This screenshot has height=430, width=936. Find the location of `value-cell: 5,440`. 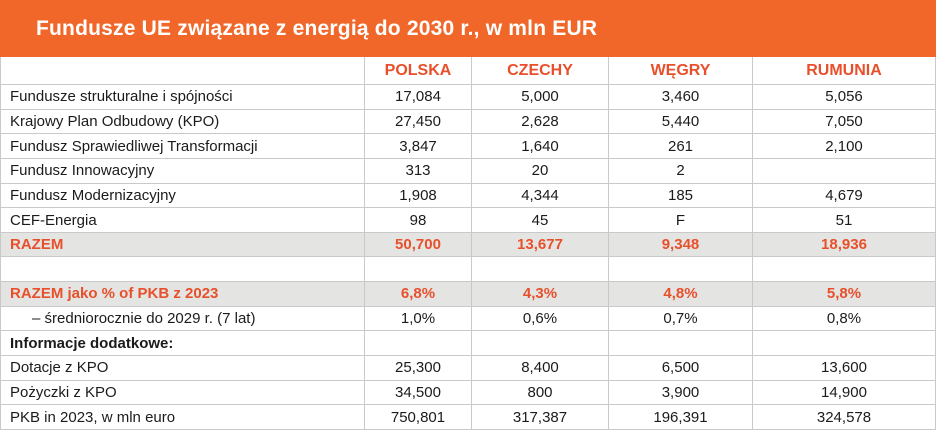

value-cell: 5,440 is located at coordinates (681, 122).